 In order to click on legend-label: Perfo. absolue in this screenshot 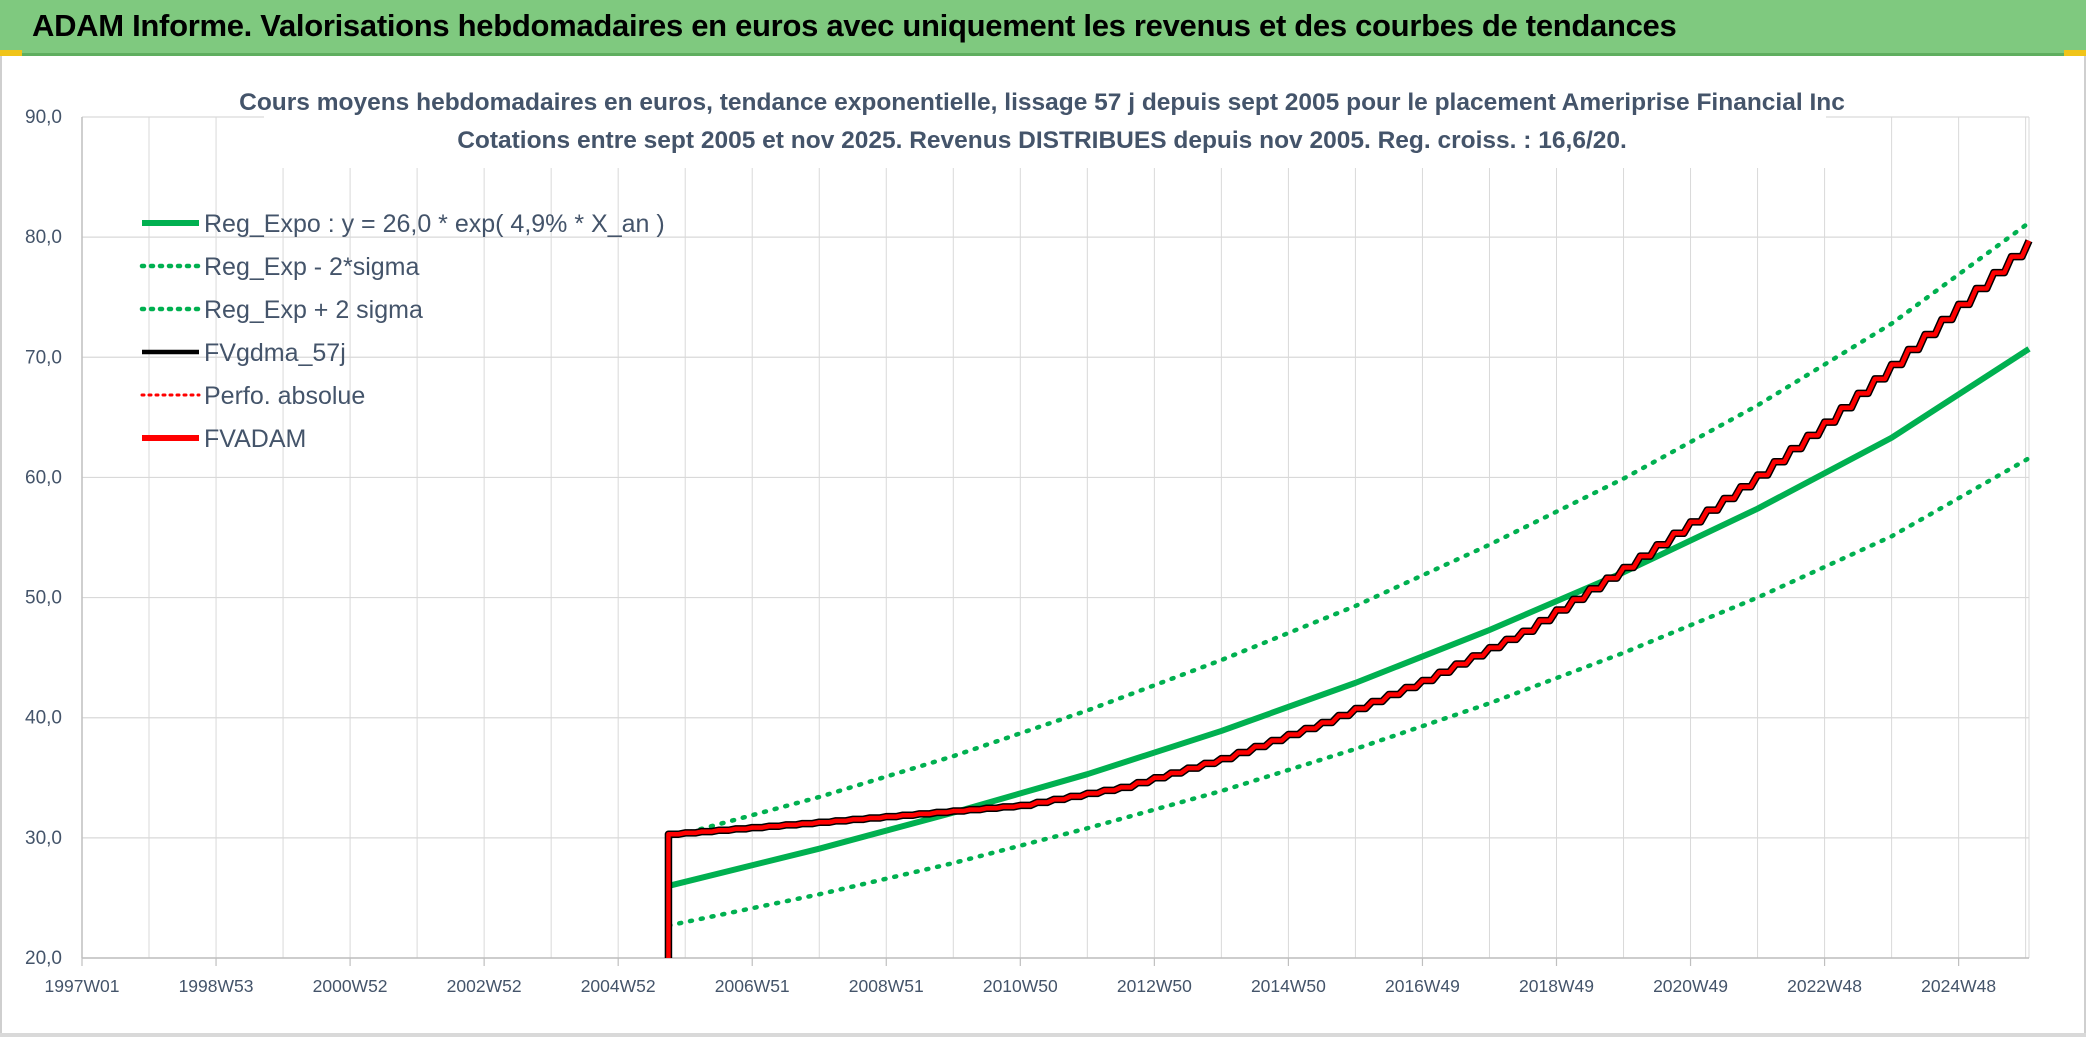, I will do `click(284, 396)`.